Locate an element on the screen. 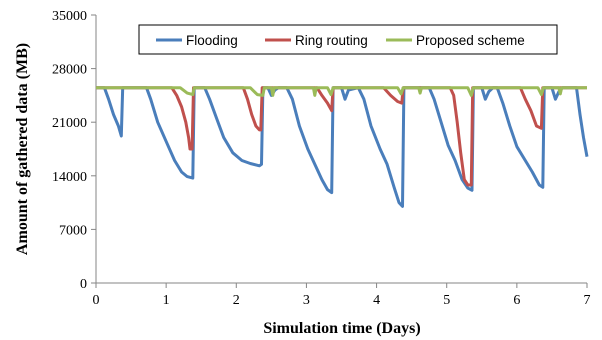 This screenshot has height=340, width=602. x-tick-label: 7 is located at coordinates (587, 300).